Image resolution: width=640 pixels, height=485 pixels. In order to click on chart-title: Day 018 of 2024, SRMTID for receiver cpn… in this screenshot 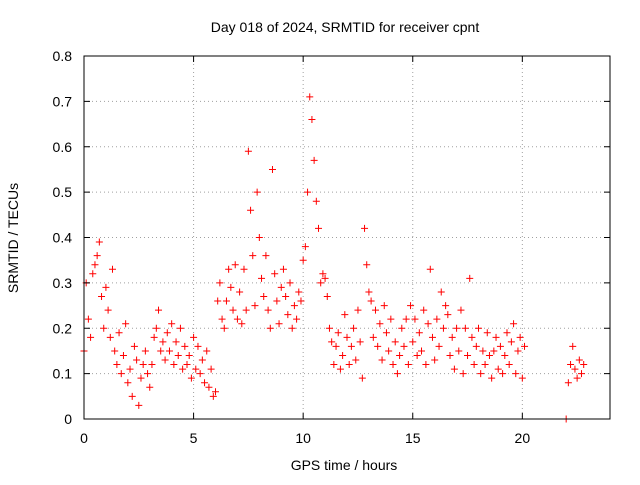, I will do `click(345, 27)`.